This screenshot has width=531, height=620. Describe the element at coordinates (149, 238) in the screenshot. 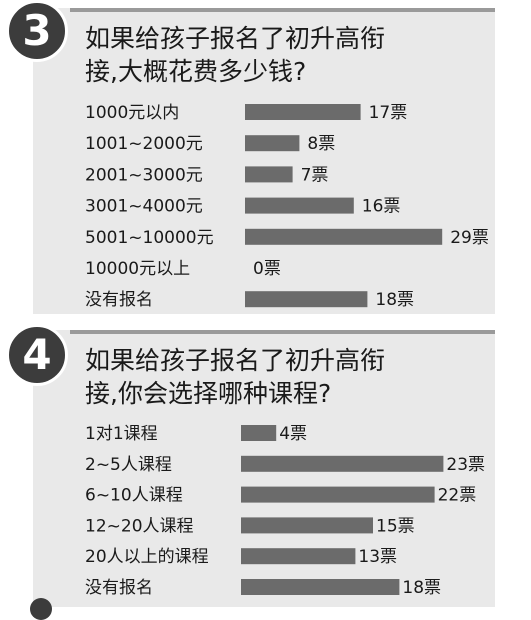

I see `chart1-category-label: 5001~10000元` at that location.